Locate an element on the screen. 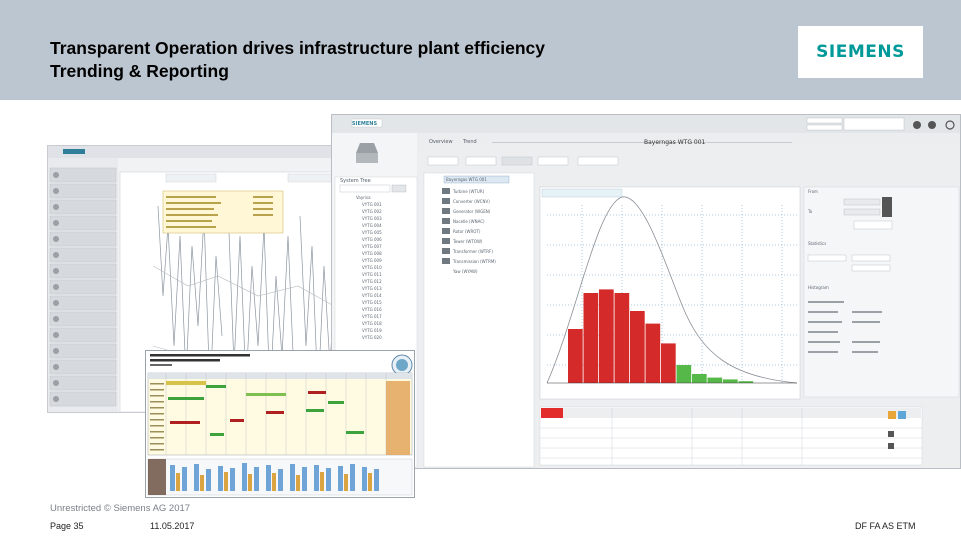 This screenshot has width=961, height=540. tree-item: VYTG 012 is located at coordinates (372, 281).